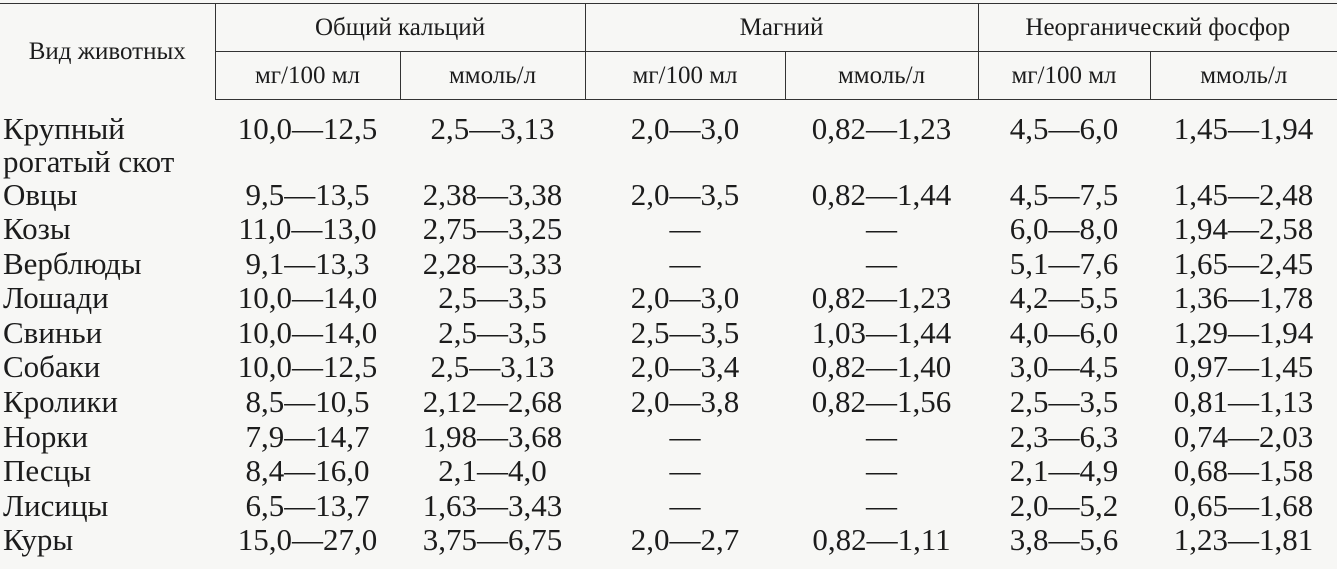 The height and width of the screenshot is (569, 1337). What do you see at coordinates (685, 402) in the screenshot?
I see `value-cell: 2,0—3,8` at bounding box center [685, 402].